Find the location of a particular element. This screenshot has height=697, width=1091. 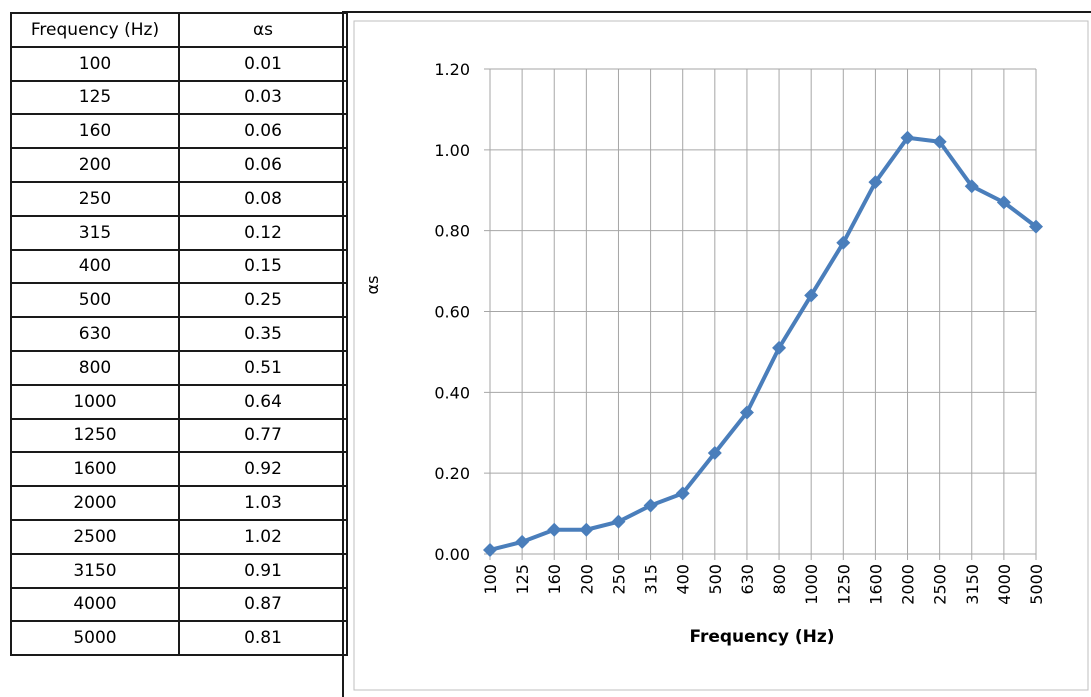

x-tick-label: 4000 is located at coordinates (1004, 584).